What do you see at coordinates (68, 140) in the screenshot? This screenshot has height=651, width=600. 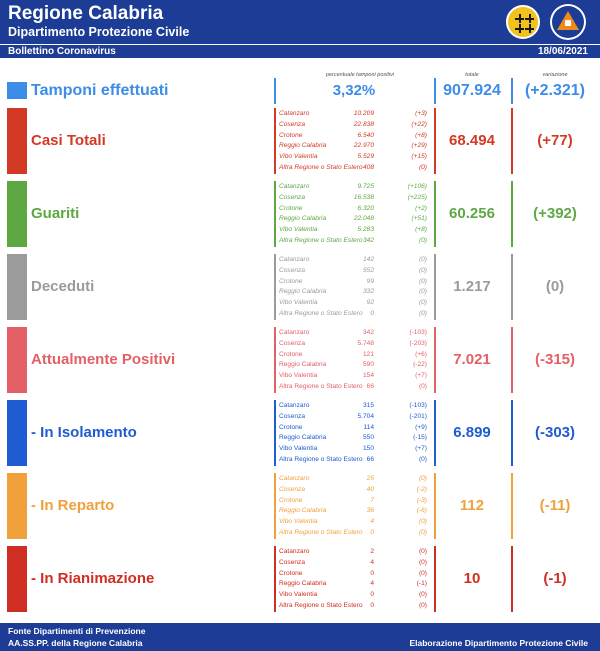 I see `casi-label: Casi Totali` at bounding box center [68, 140].